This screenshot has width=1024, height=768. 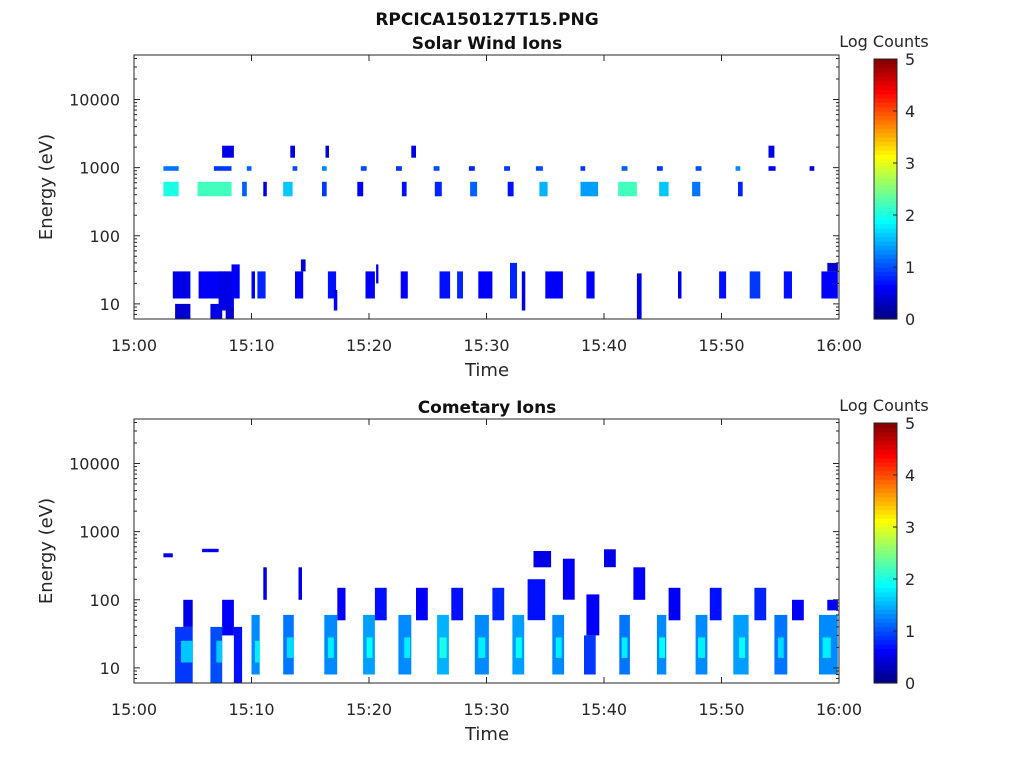 What do you see at coordinates (46, 551) in the screenshot?
I see `y-axis-label: Energy (eV)` at bounding box center [46, 551].